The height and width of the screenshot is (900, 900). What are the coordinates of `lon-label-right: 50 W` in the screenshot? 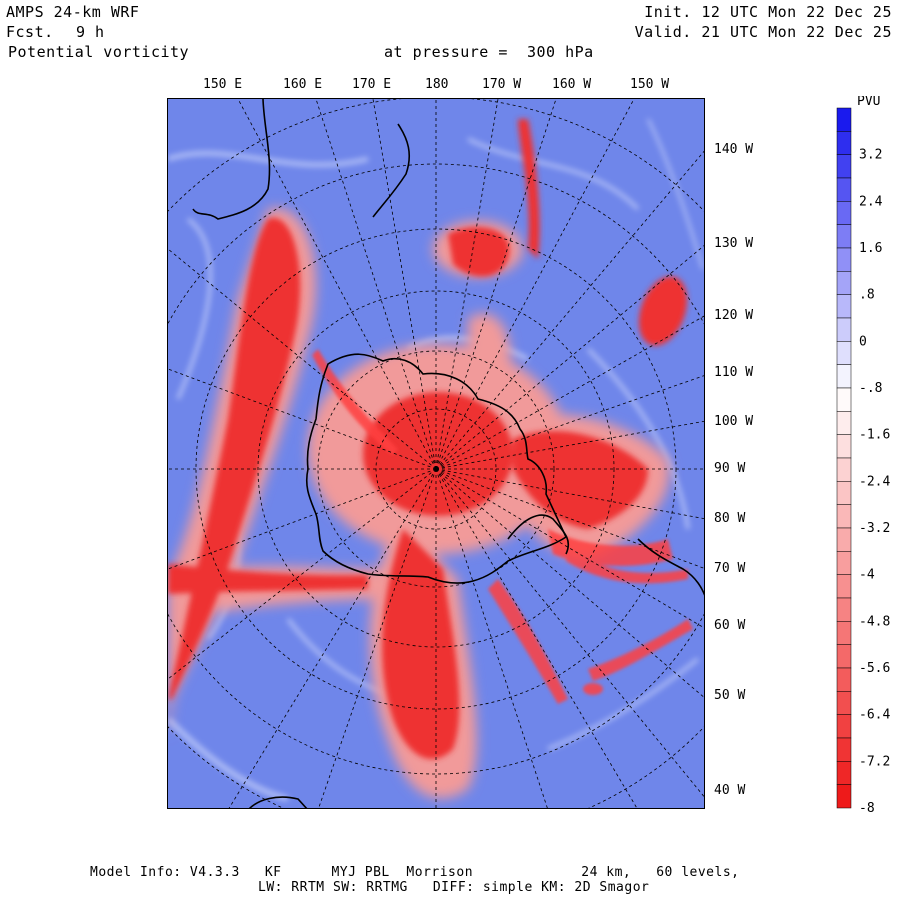 It's located at (730, 695).